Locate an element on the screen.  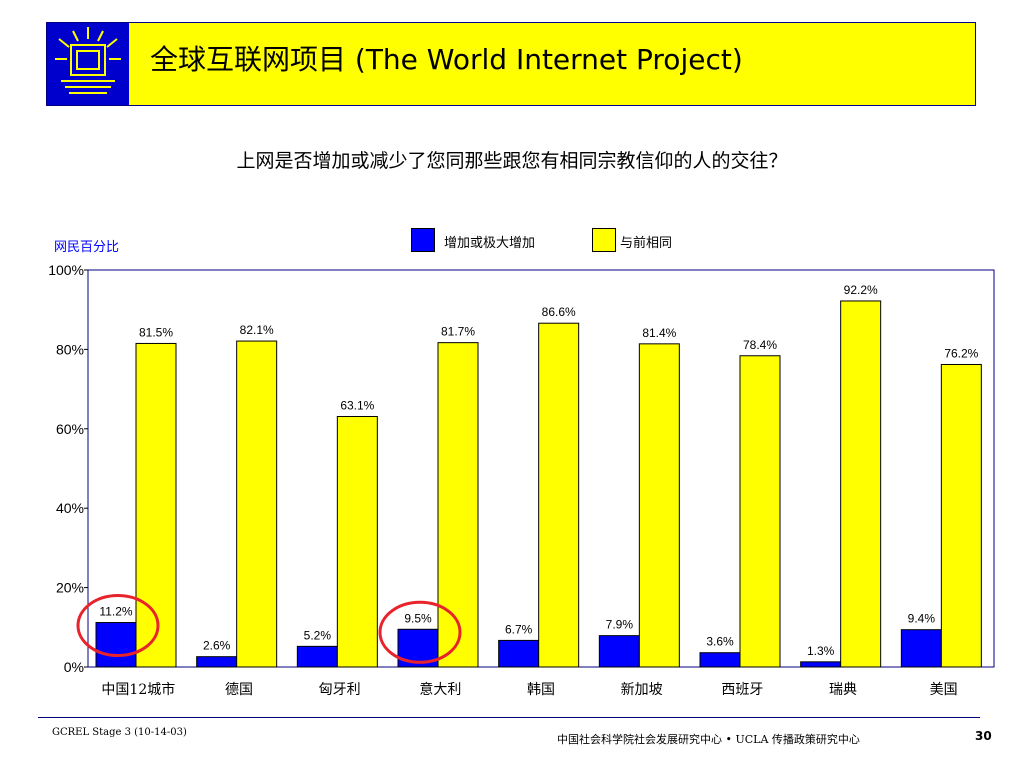
x-category-label: 美国 is located at coordinates (944, 690).